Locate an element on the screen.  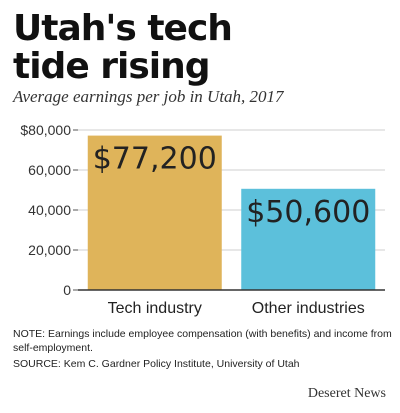
y-tick-label: 60,000 is located at coordinates (49, 170).